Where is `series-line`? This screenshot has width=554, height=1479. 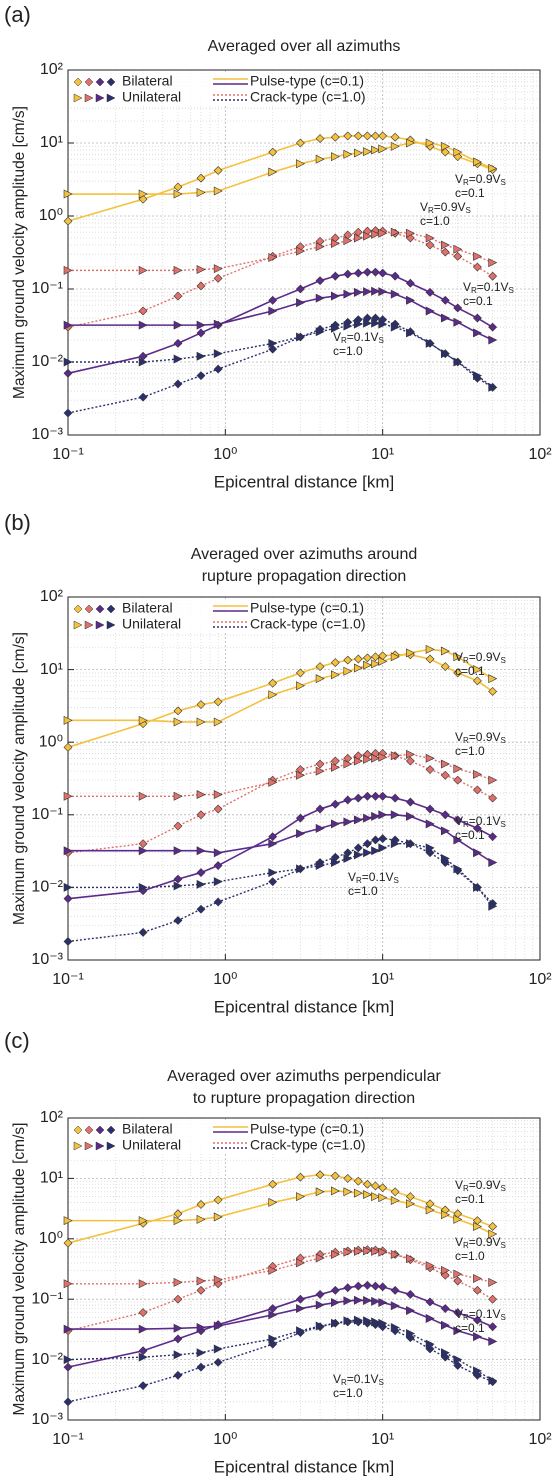 series-line is located at coordinates (280, 323).